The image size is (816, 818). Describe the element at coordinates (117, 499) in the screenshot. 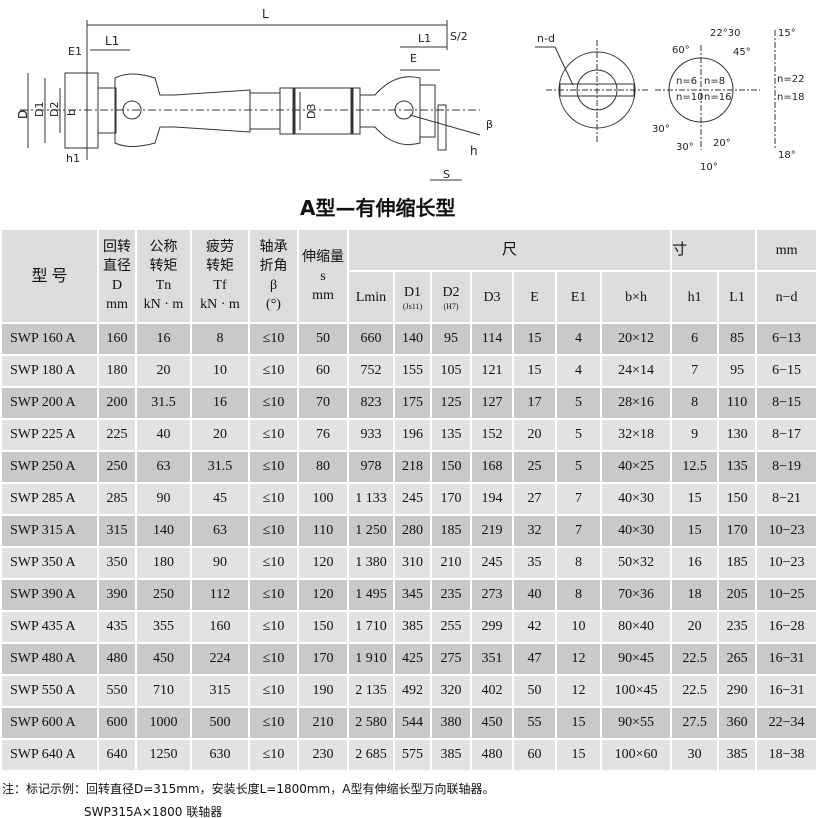

I see `table-cell: 285` at that location.